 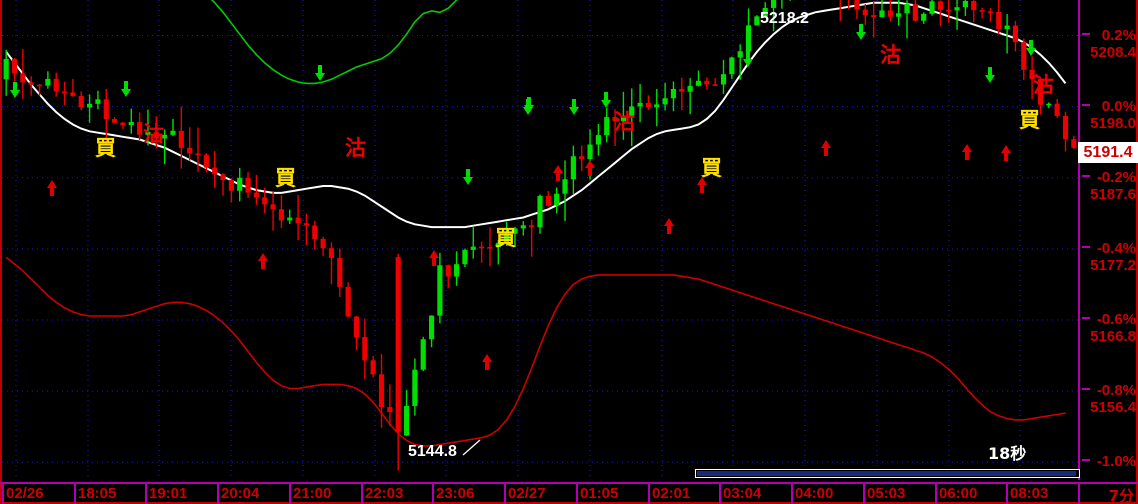 What do you see at coordinates (1118, 35) in the screenshot?
I see `tick-percent: 0.2%` at bounding box center [1118, 35].